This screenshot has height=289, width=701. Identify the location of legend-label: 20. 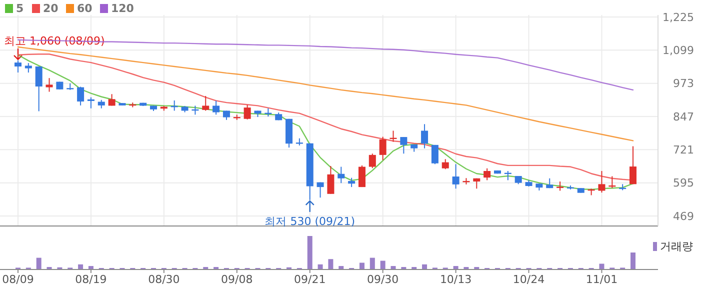
(51, 8).